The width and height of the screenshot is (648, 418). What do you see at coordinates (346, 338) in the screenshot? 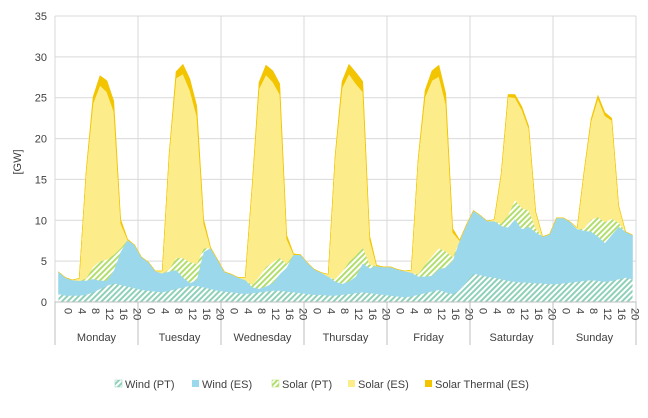
I see `day-label-thursday: Thursday` at bounding box center [346, 338].